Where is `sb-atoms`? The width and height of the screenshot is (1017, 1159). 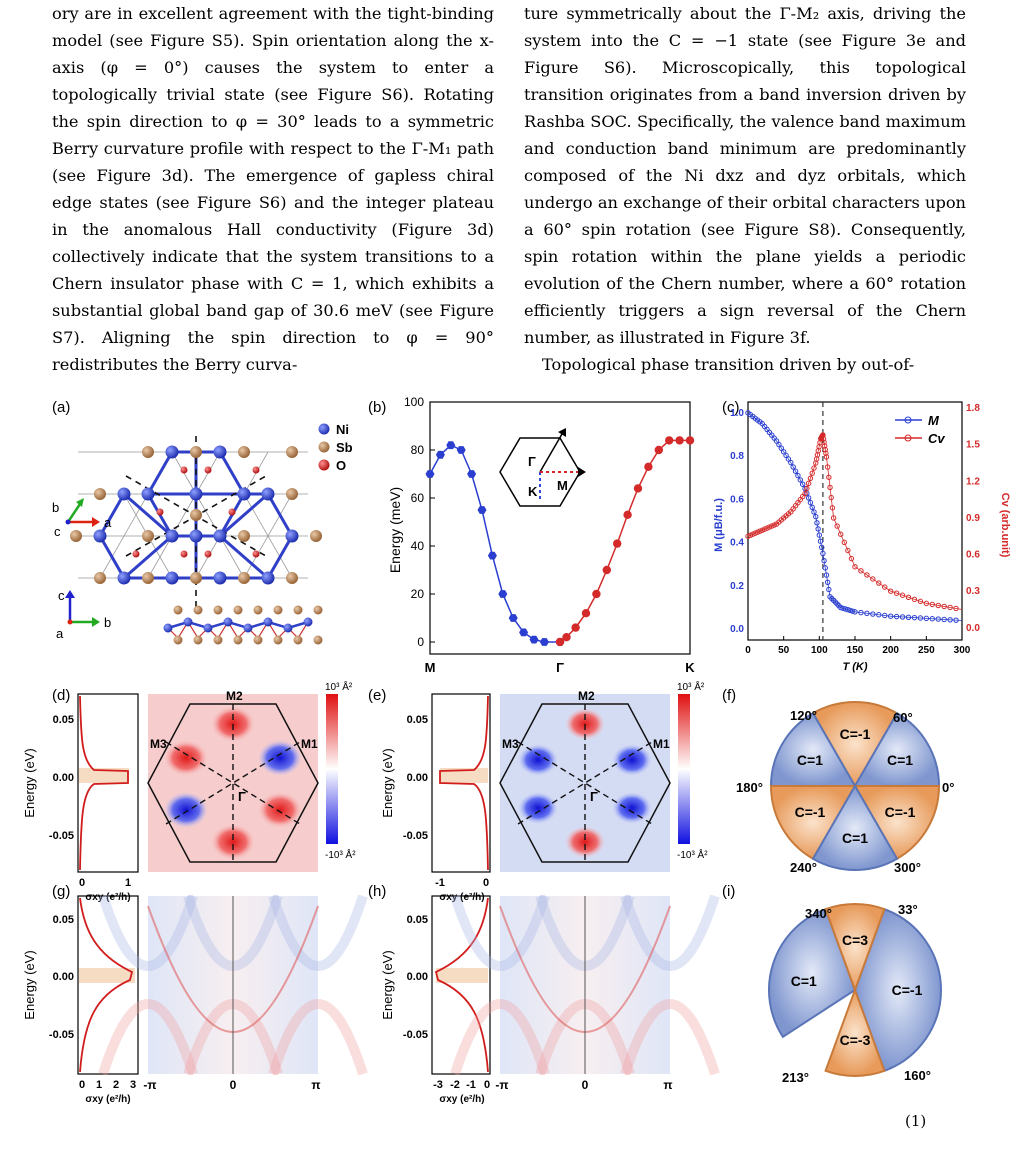 sb-atoms is located at coordinates (196, 515).